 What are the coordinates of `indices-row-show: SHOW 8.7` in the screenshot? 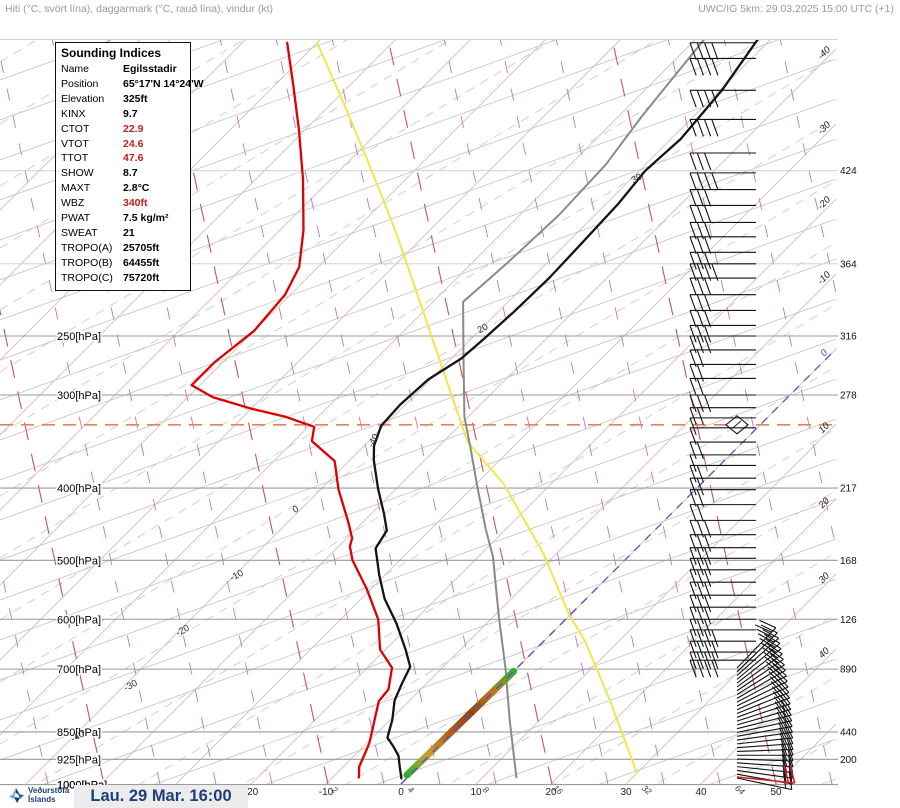 It's located at (123, 173).